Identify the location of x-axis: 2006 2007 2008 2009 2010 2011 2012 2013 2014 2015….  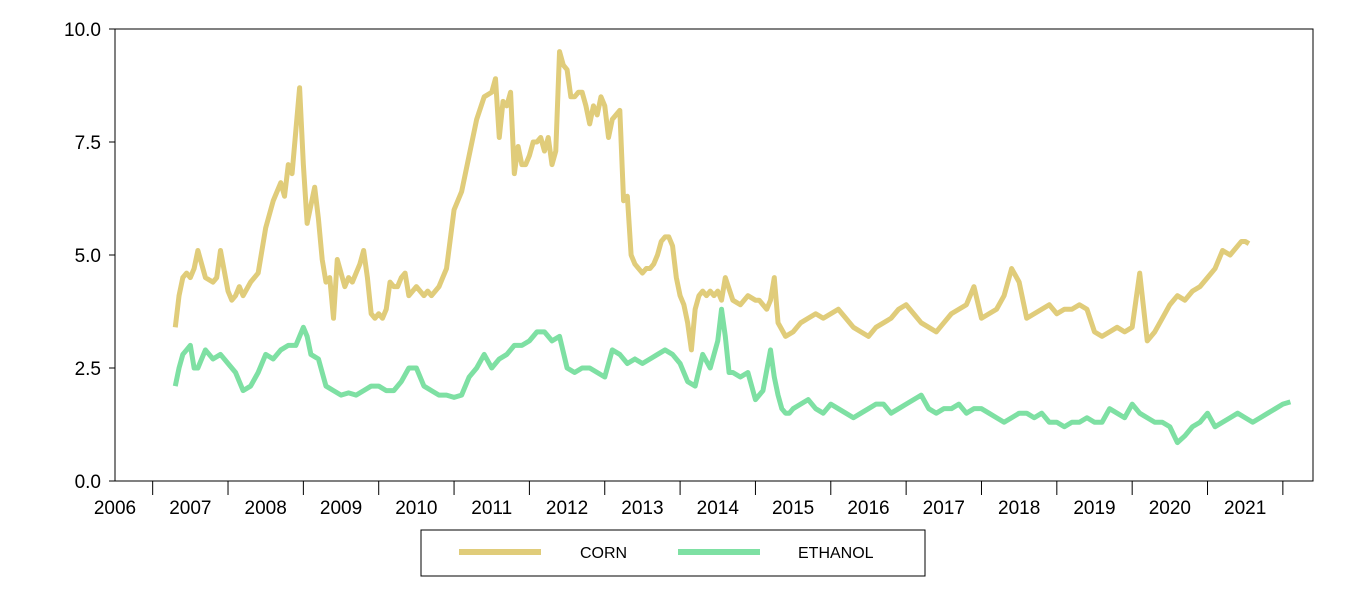
(689, 500).